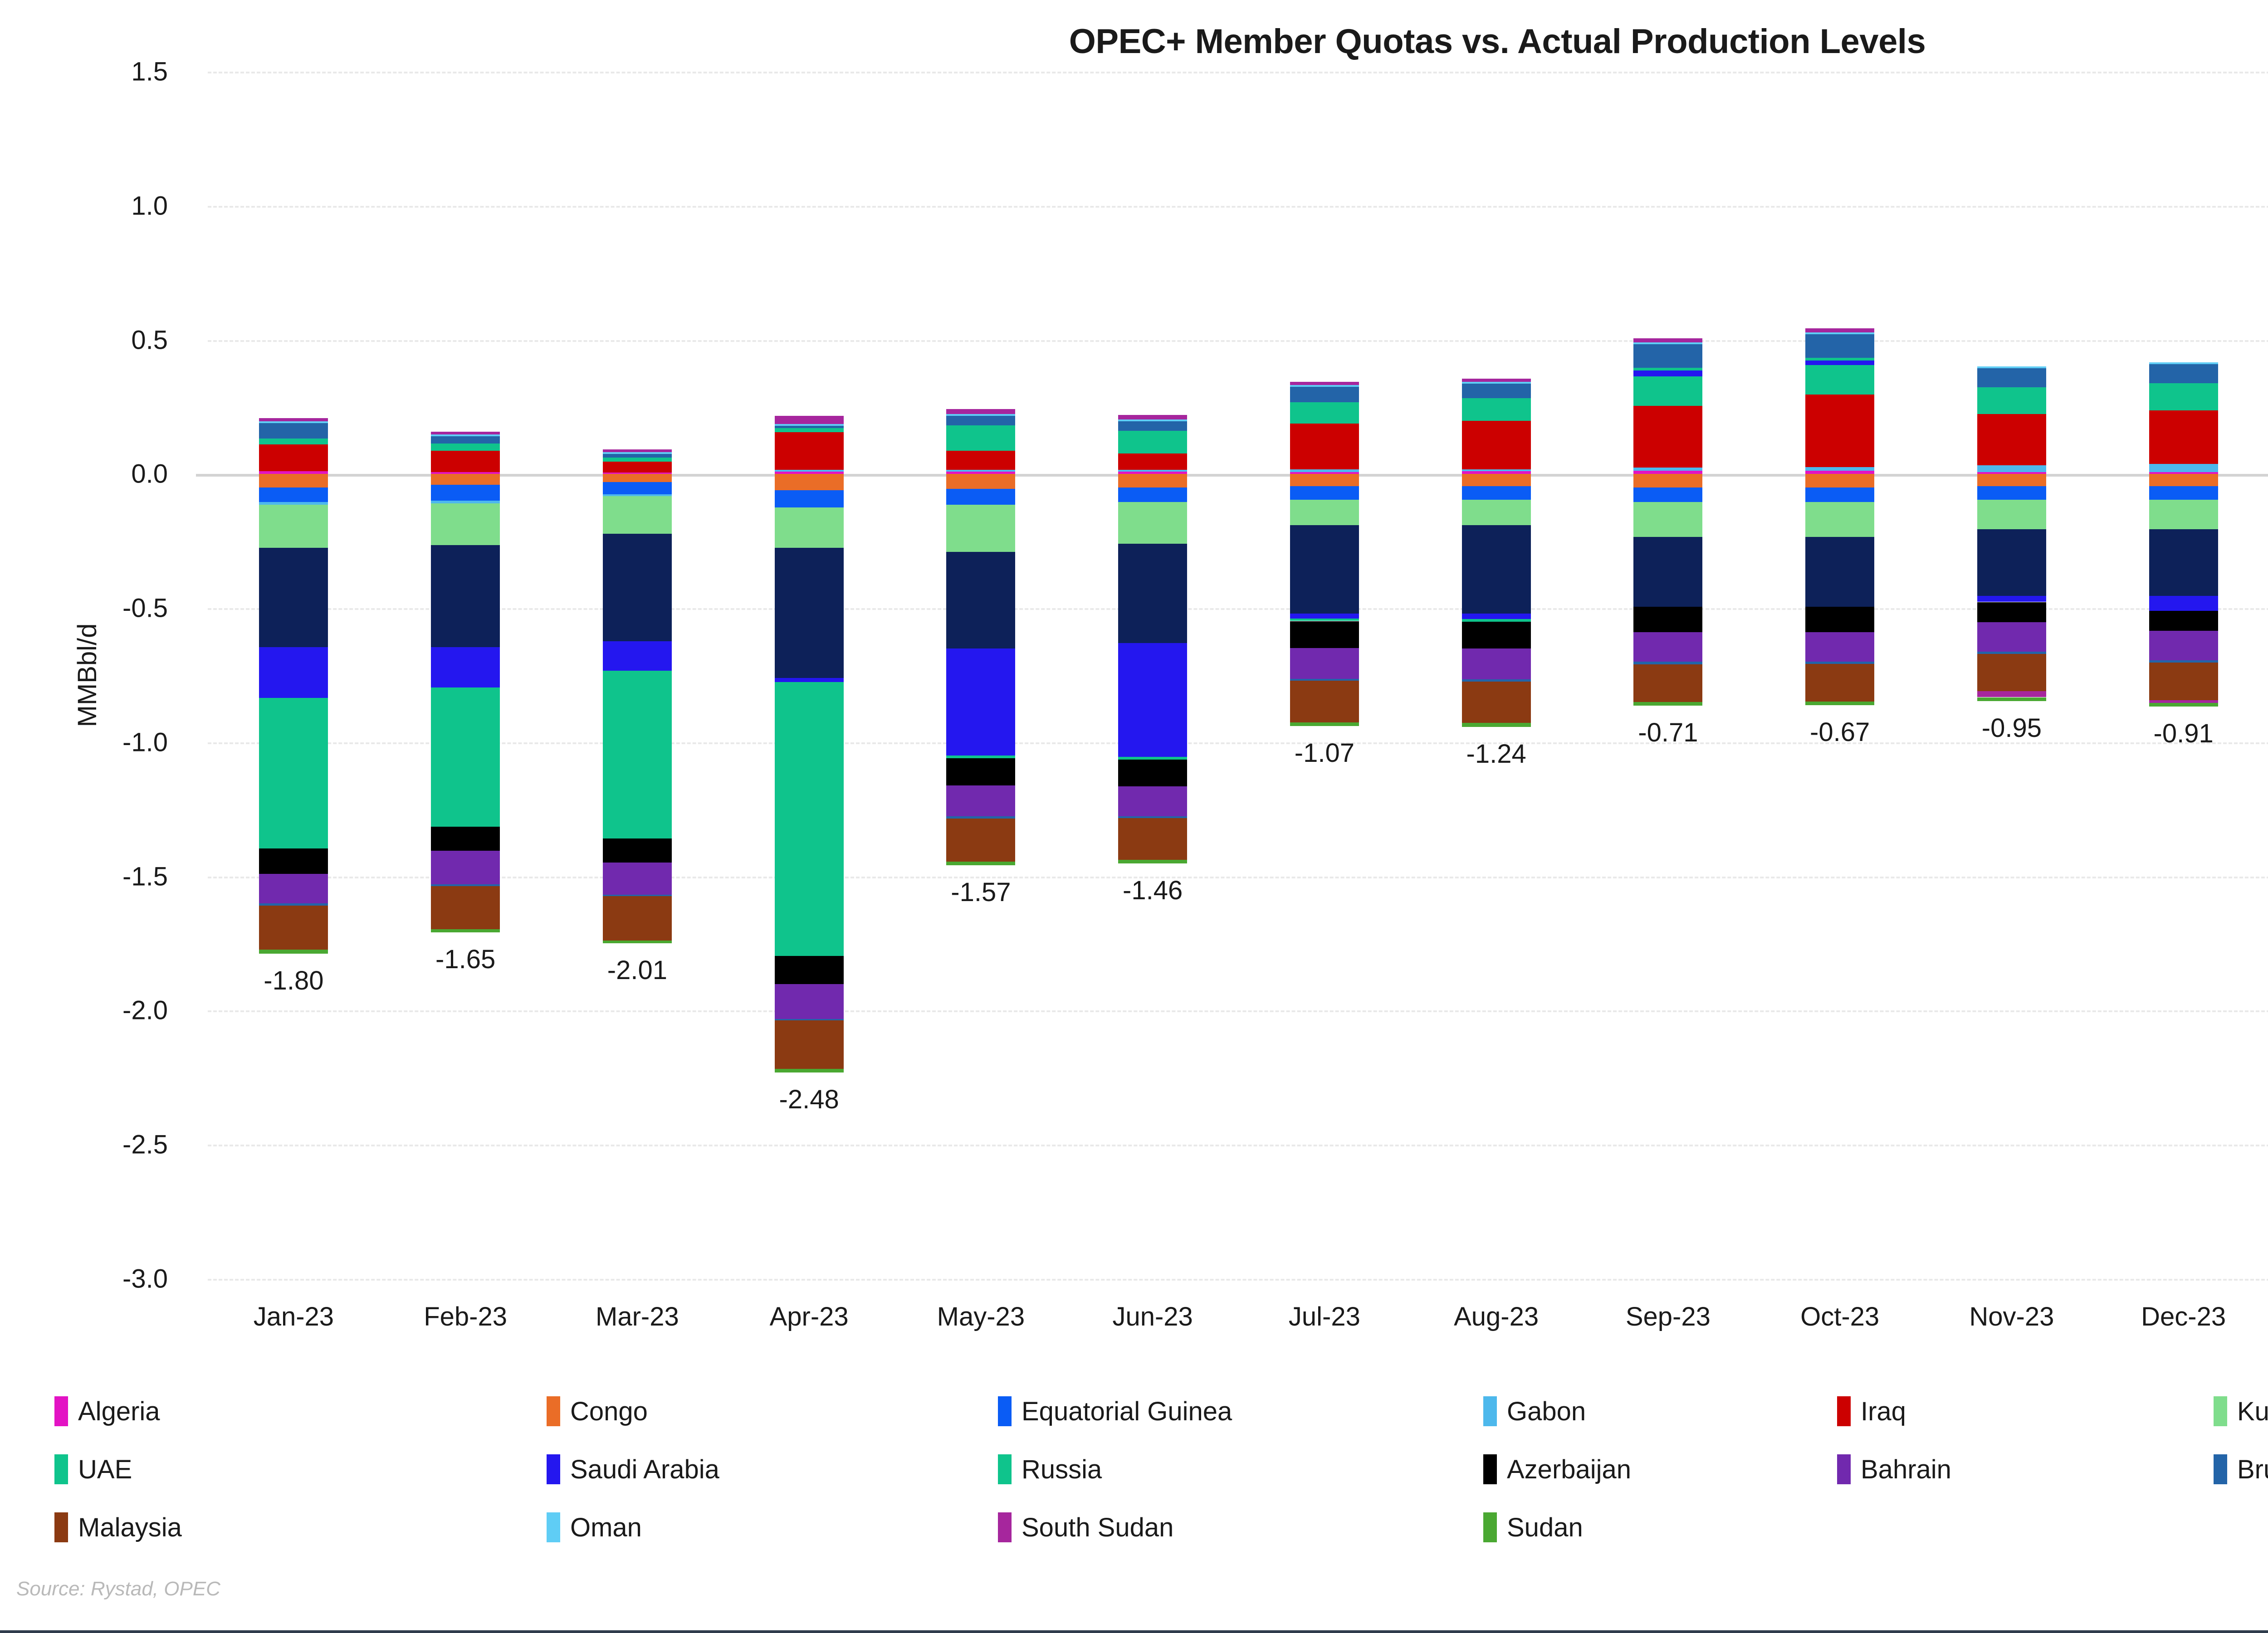  I want to click on bar-group: -2.01 Mar-23, so click(638, 701).